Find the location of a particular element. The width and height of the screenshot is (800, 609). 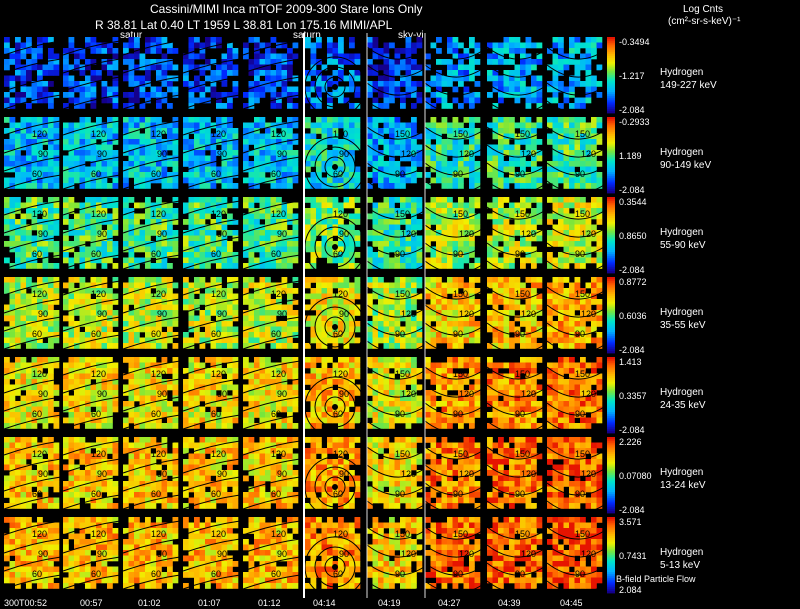

time-tick-label: 04:39 is located at coordinates (509, 603).